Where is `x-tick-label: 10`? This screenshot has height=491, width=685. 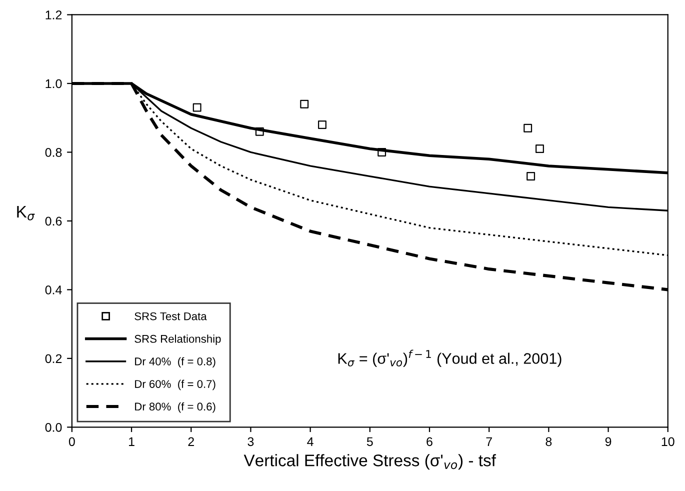 x-tick-label: 10 is located at coordinates (668, 441).